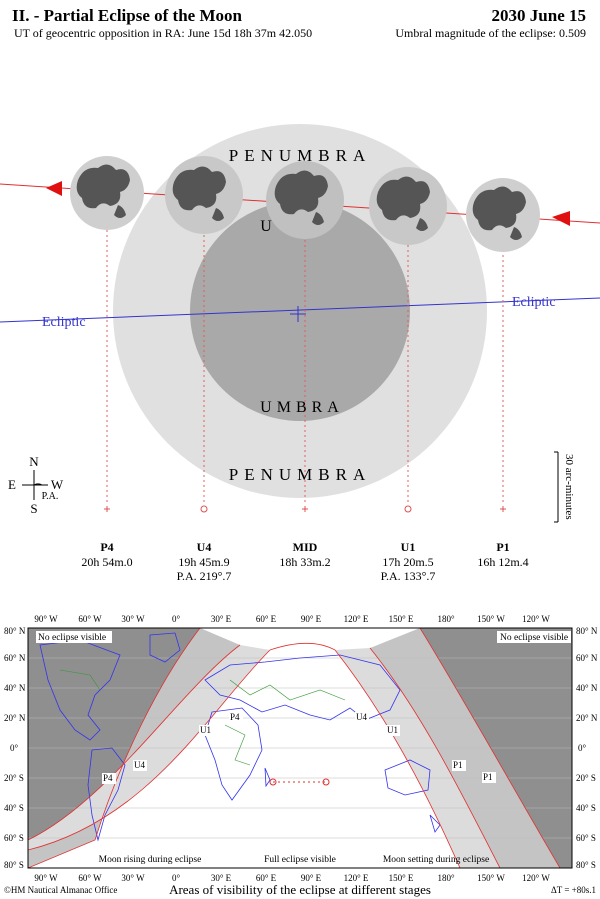 This screenshot has width=600, height=899. Describe the element at coordinates (57, 484) in the screenshot. I see `svg-text: W` at that location.